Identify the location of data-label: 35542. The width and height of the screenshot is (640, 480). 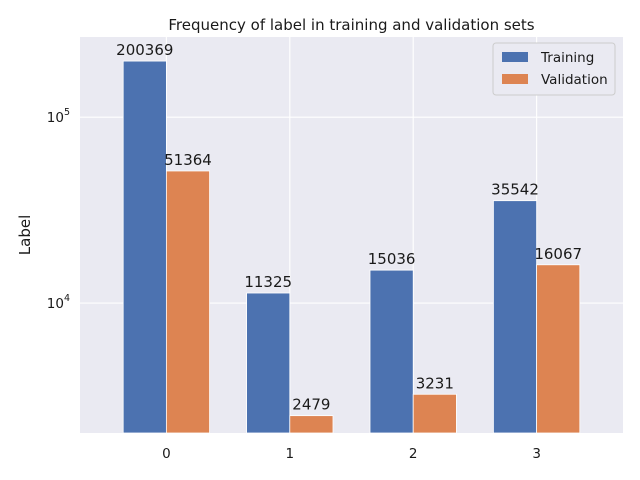
(515, 190).